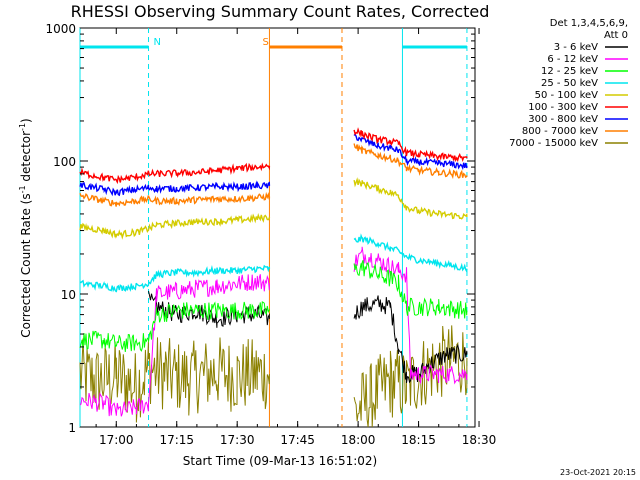 The width and height of the screenshot is (640, 480). What do you see at coordinates (68, 295) in the screenshot?
I see `y-tick-label: 10` at bounding box center [68, 295].